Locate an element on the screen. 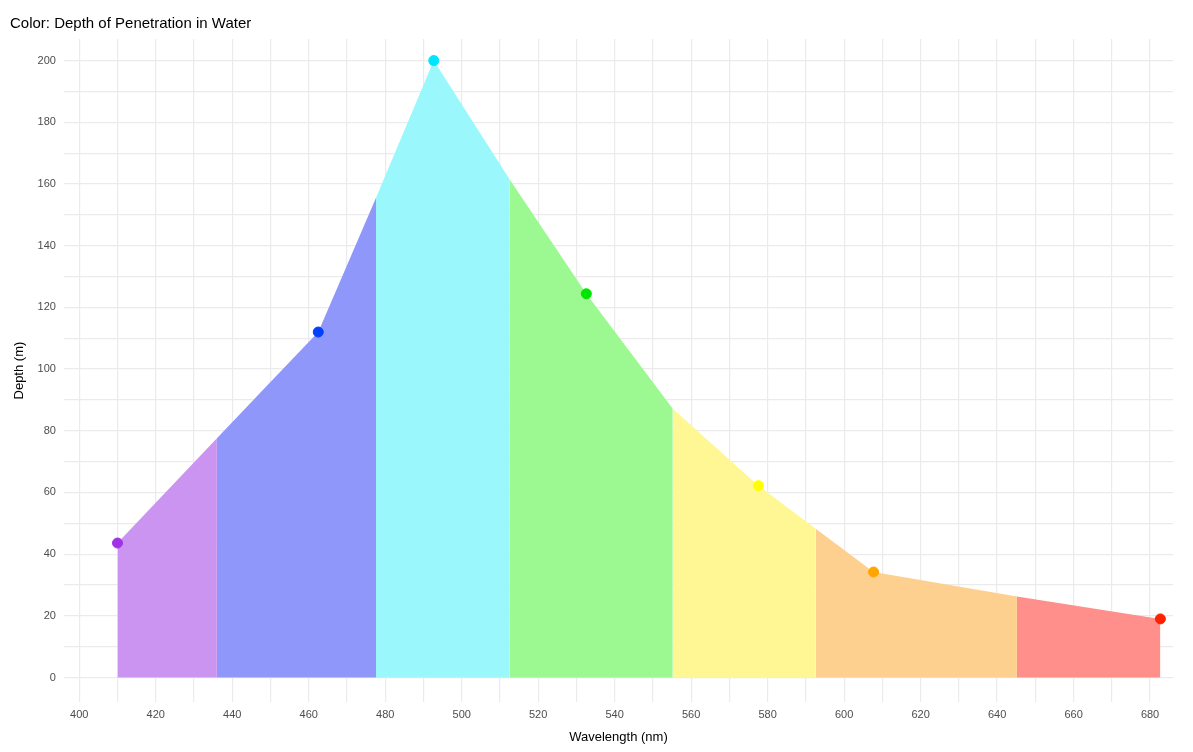 Image resolution: width=1193 pixels, height=752 pixels. x-tick-label: 660 is located at coordinates (1073, 713).